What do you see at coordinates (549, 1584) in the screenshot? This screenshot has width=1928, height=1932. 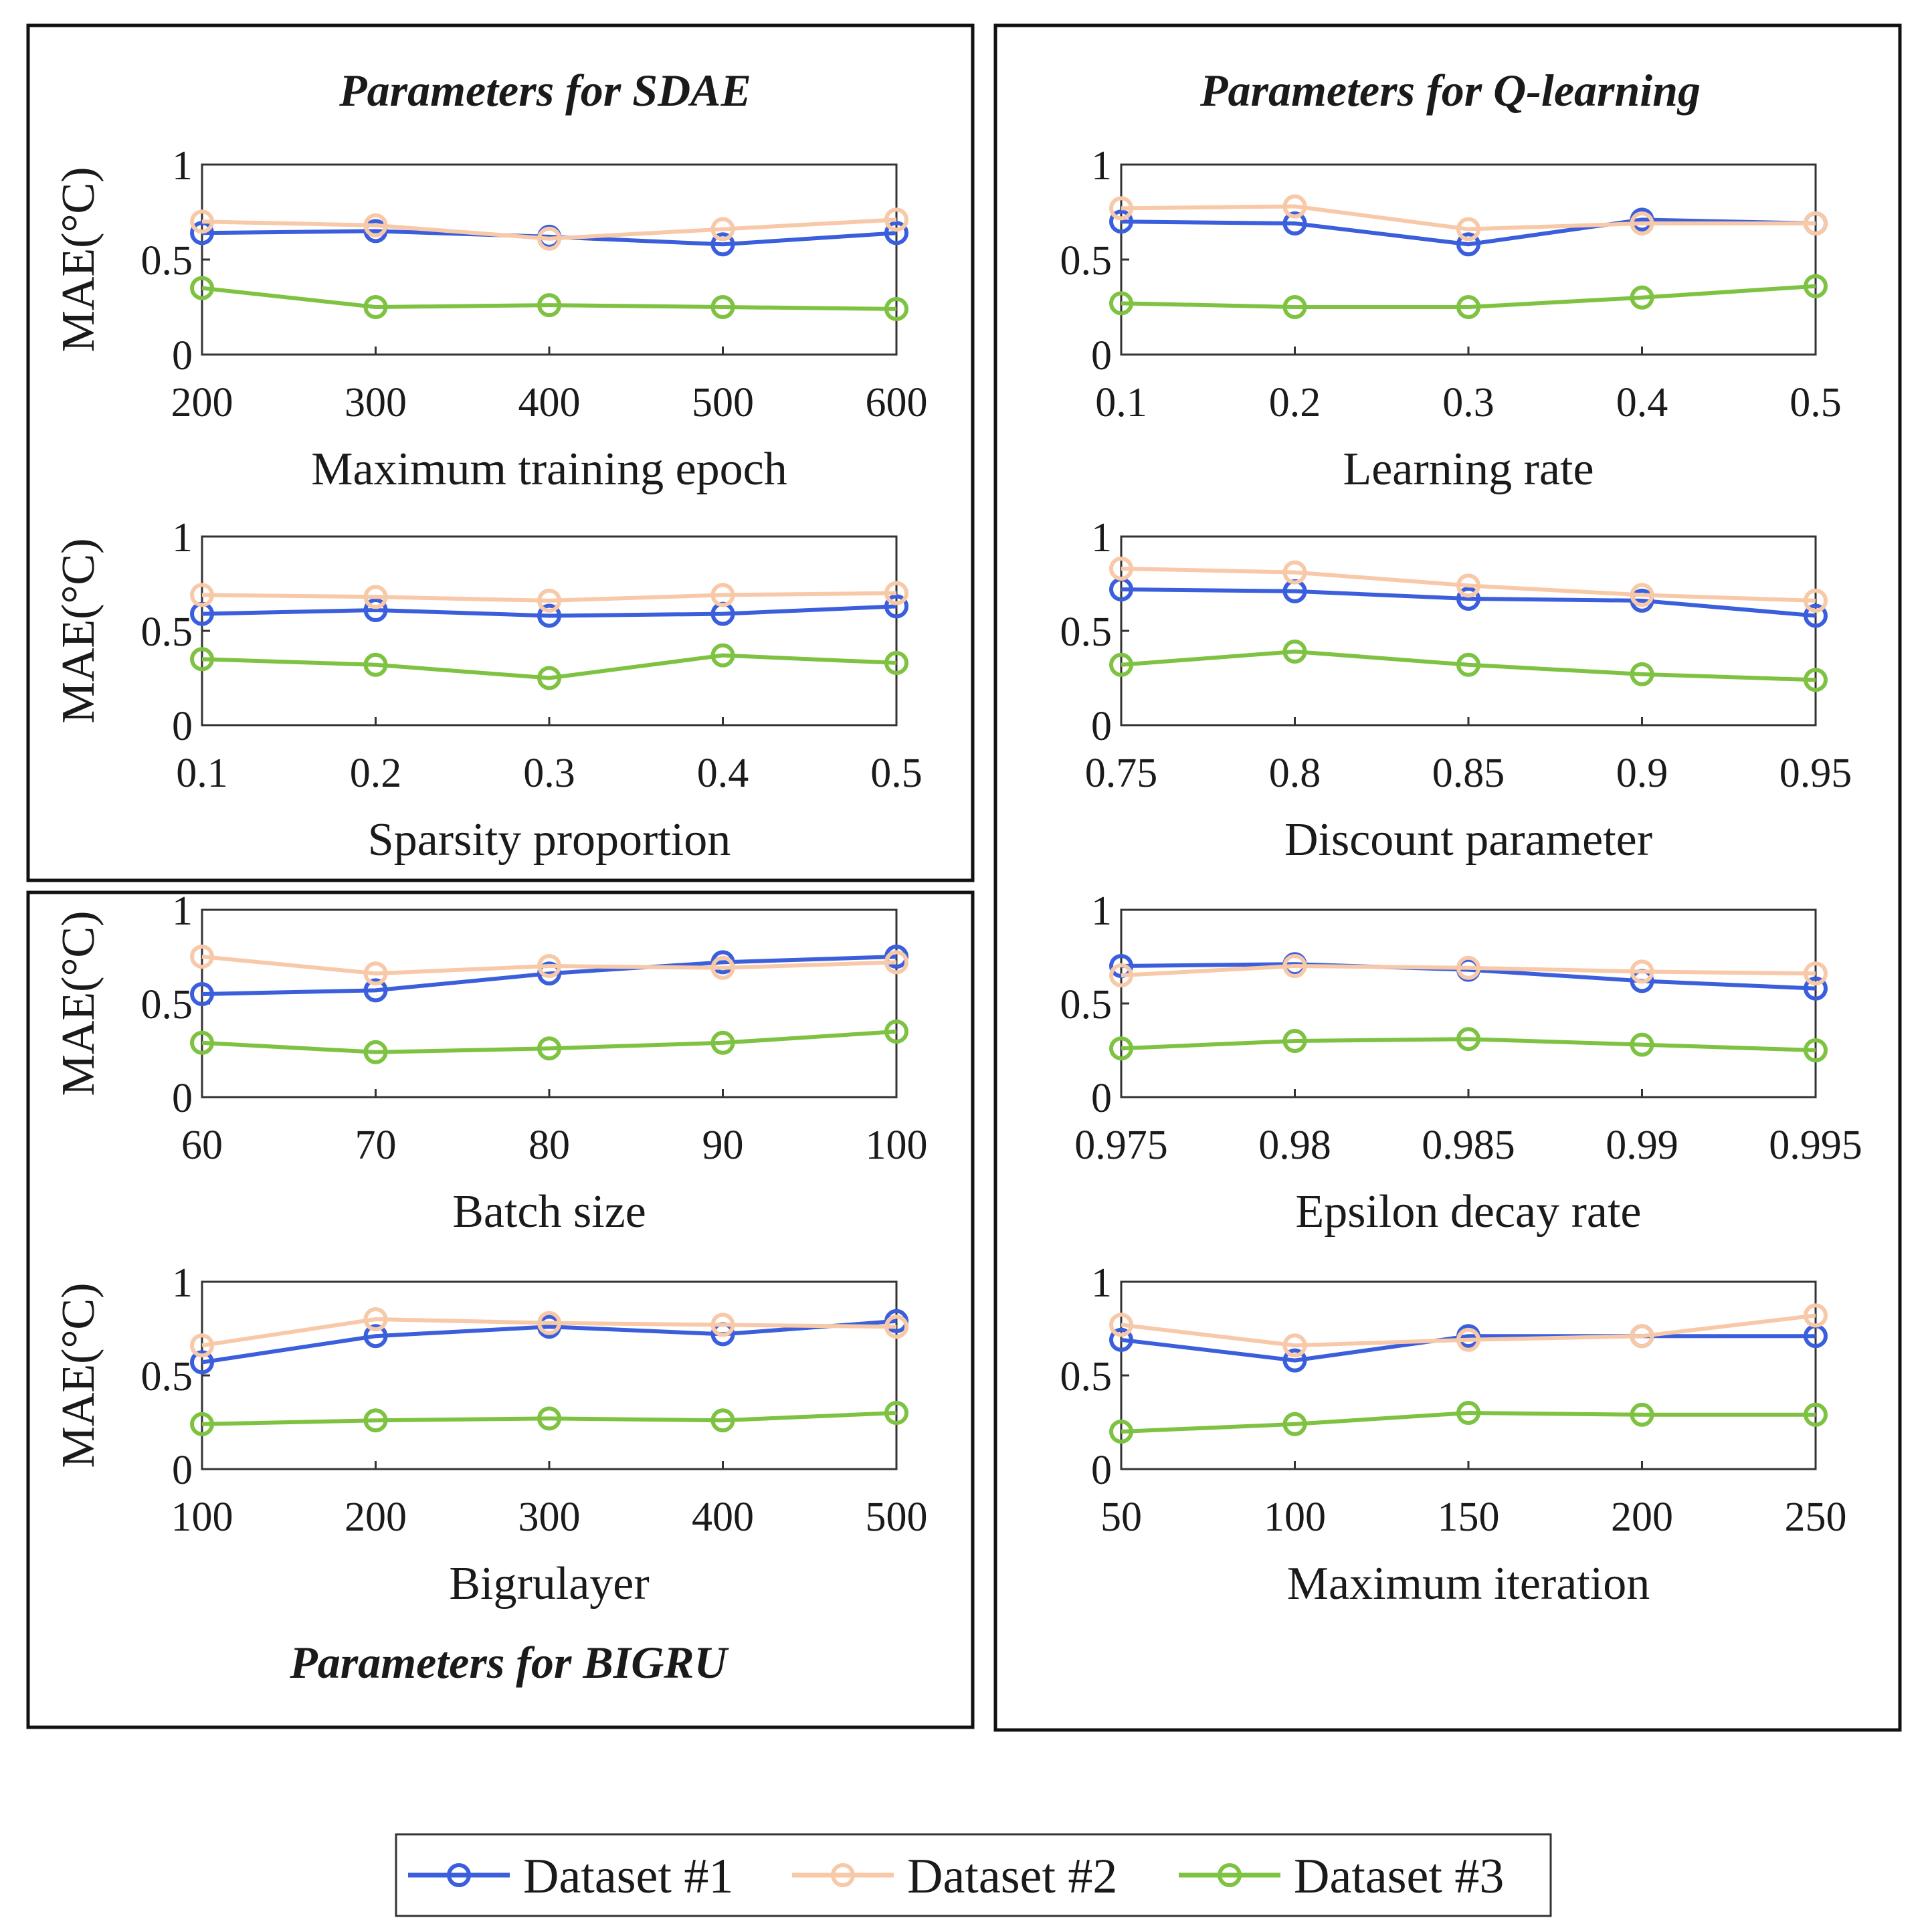 I see `x-axis-label: Bigrulayer` at bounding box center [549, 1584].